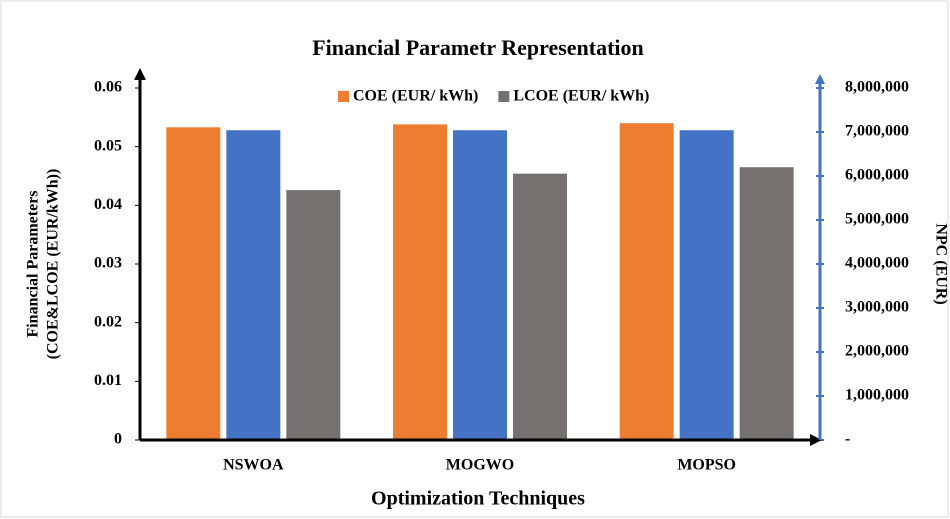 This screenshot has width=950, height=519. What do you see at coordinates (108, 321) in the screenshot?
I see `y-tick-label: 0.02` at bounding box center [108, 321].